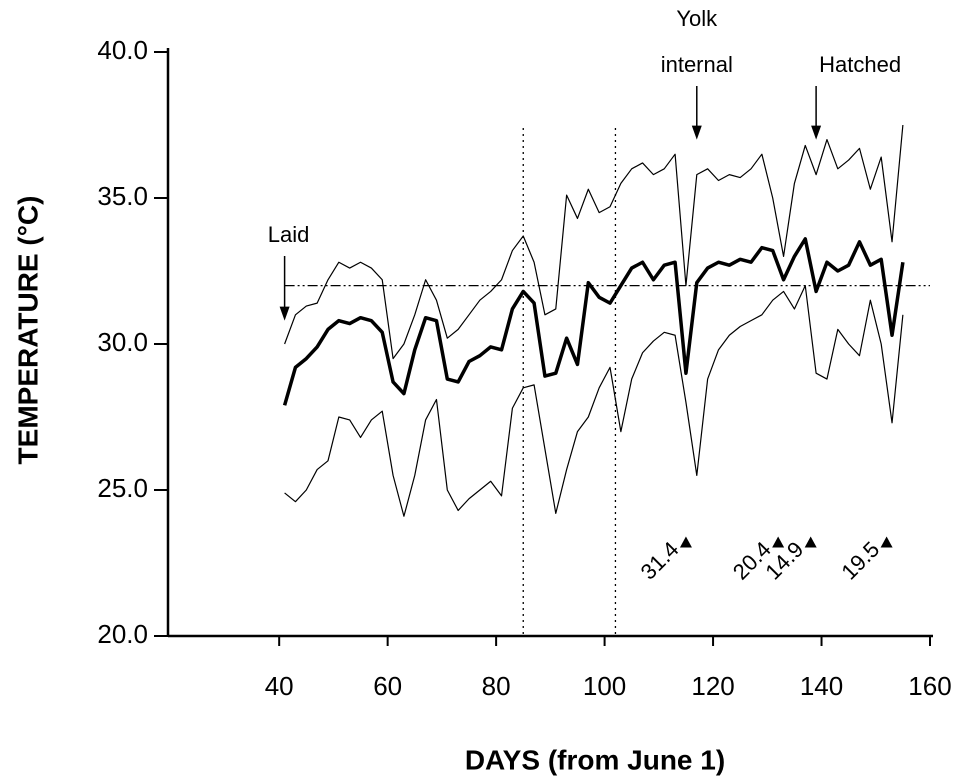 The image size is (961, 781). I want to click on x-tick-label: 100, so click(604, 686).